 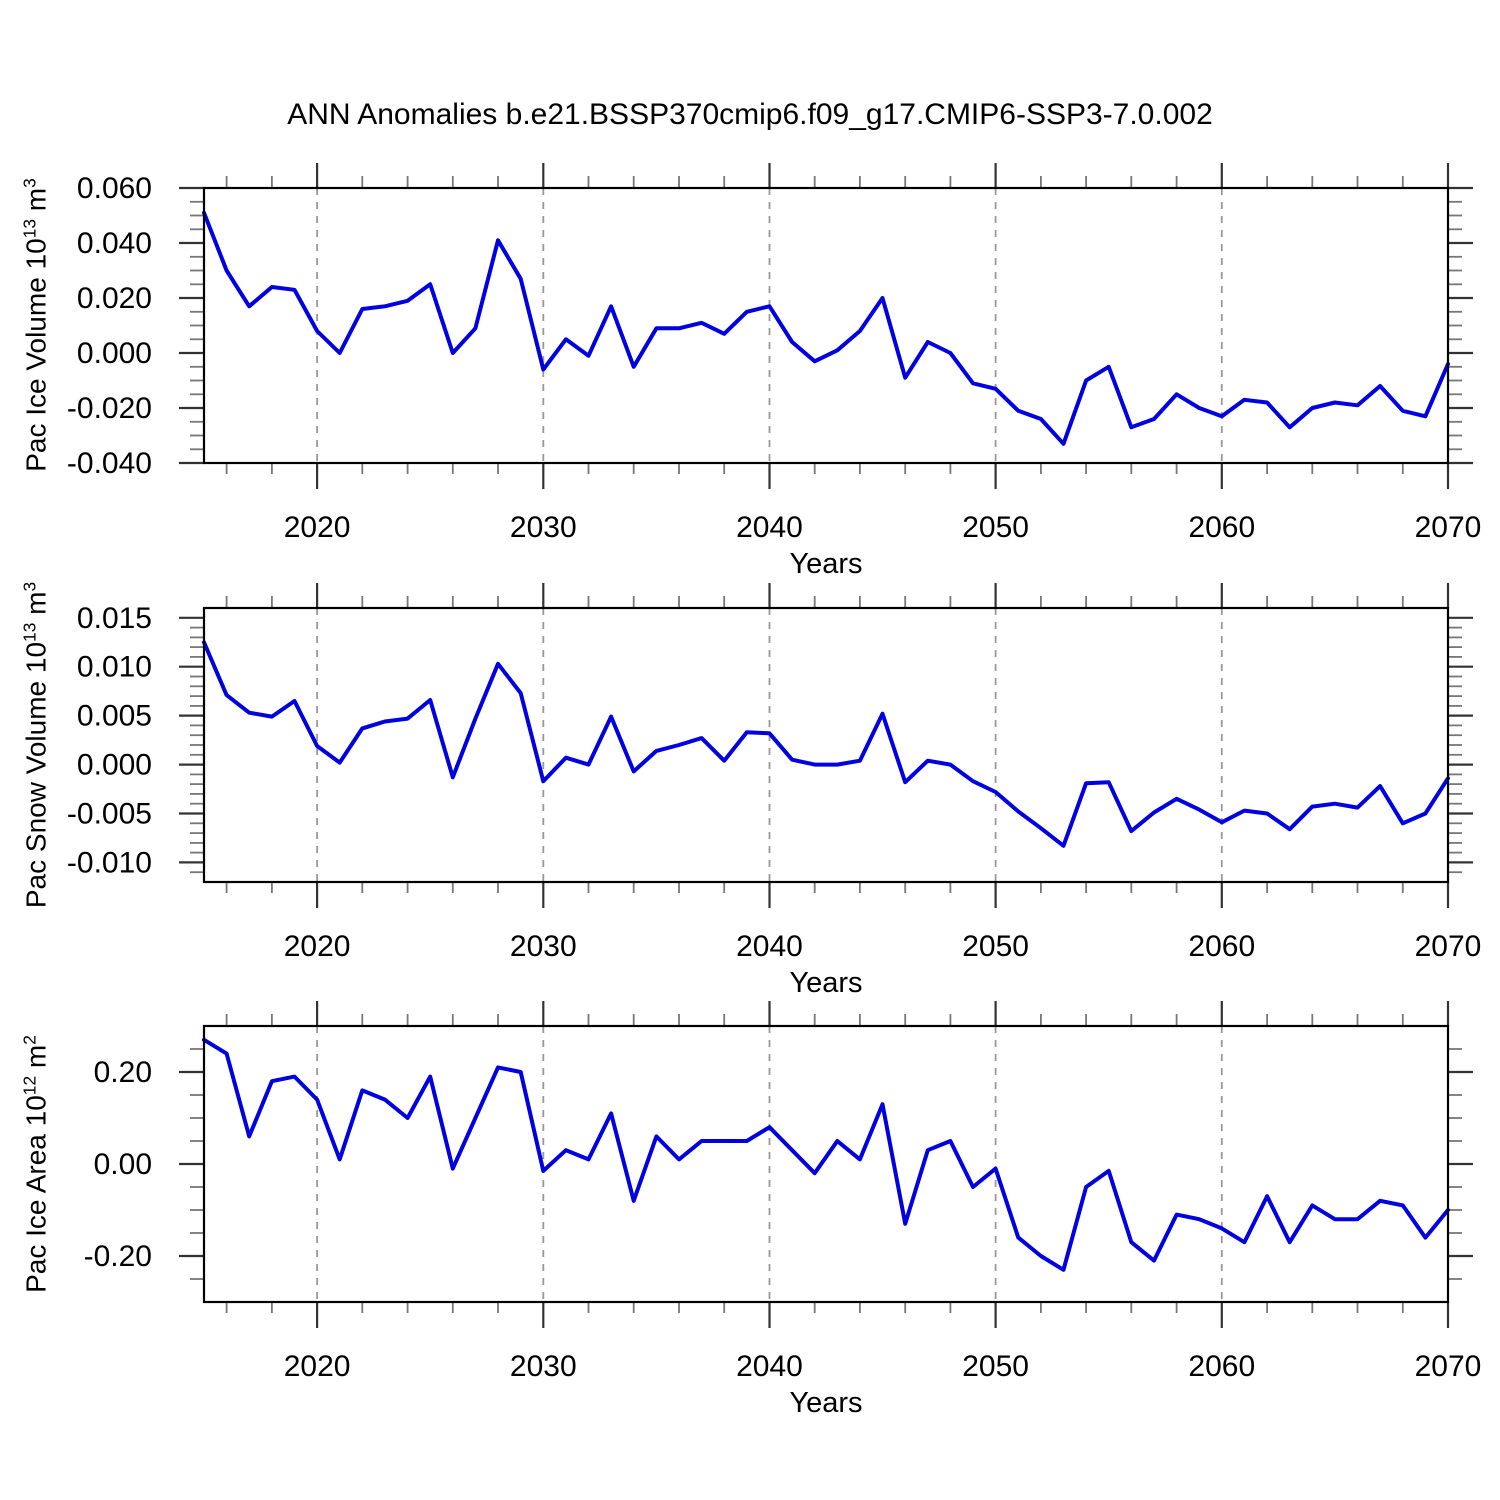 What do you see at coordinates (29, 1040) in the screenshot?
I see `y-axis-label-unit-exponent: 2` at bounding box center [29, 1040].